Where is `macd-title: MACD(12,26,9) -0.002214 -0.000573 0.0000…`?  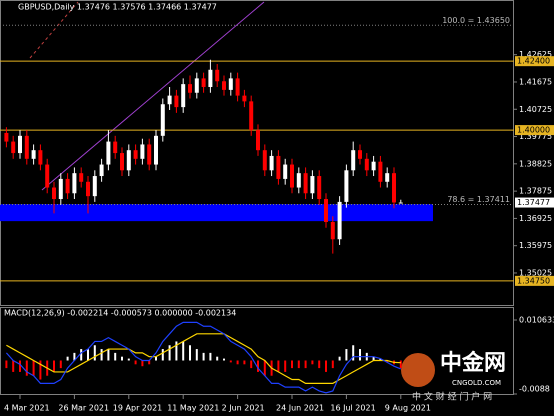
macd-title: MACD(12,26,9) -0.002214 -0.000573 0.0000… is located at coordinates (120, 313).